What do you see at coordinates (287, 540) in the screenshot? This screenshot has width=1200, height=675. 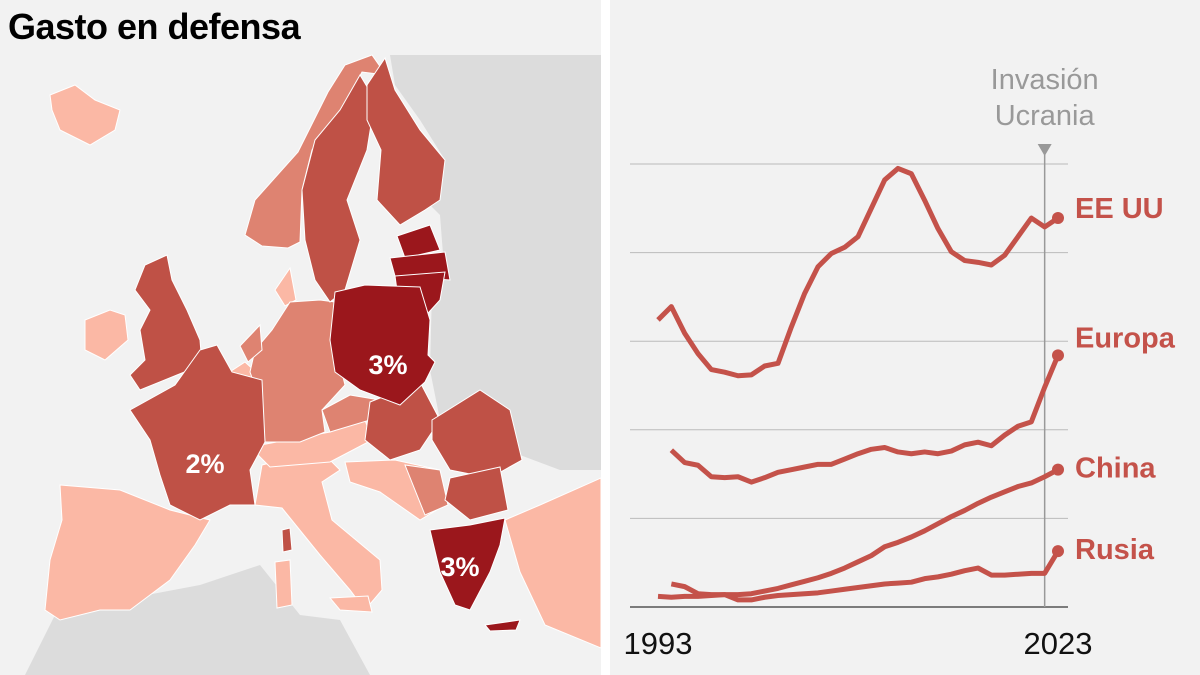 I see `country-corsica` at bounding box center [287, 540].